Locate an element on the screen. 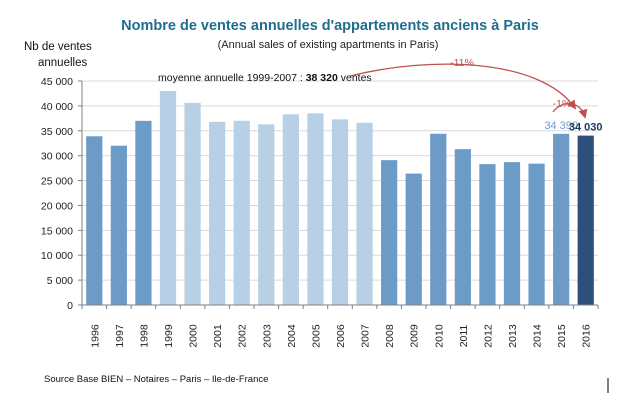  bar-1999 is located at coordinates (168, 197).